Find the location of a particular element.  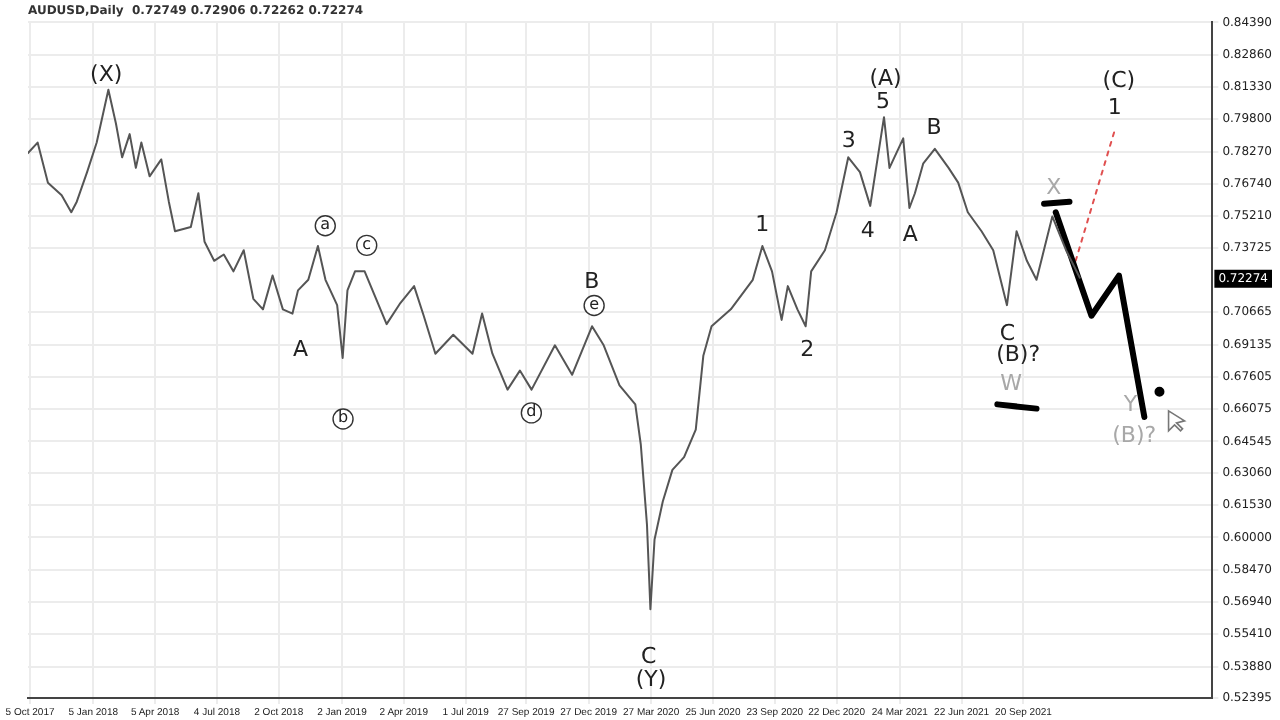

annotation: (Y) is located at coordinates (651, 679).